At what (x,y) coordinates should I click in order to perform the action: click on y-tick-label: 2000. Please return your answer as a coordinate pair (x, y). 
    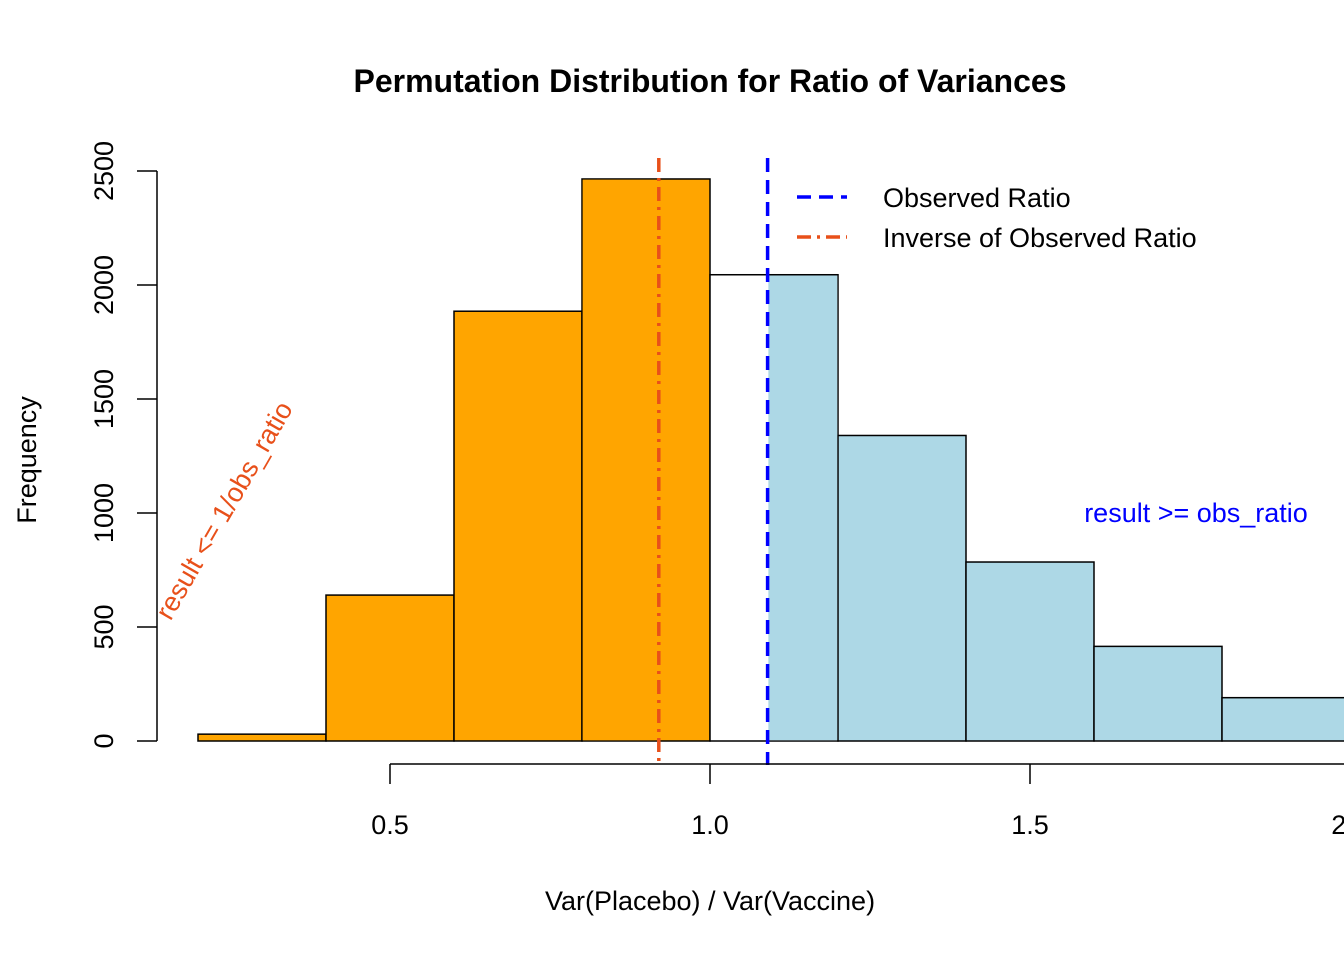
    Looking at the image, I should click on (104, 285).